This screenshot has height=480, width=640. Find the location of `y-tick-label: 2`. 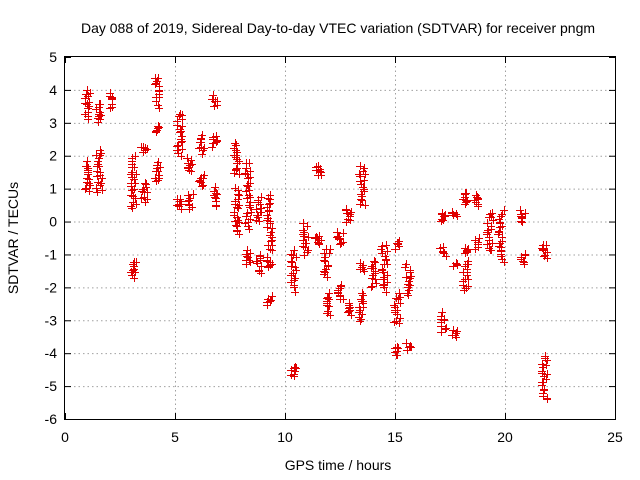

y-tick-label: 2 is located at coordinates (53, 156).